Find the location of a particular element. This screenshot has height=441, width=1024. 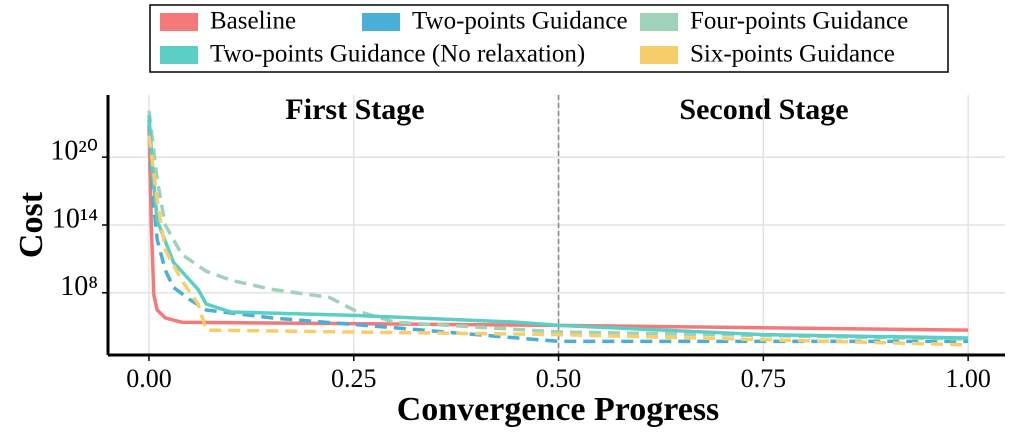

legend-box is located at coordinates (549, 38).